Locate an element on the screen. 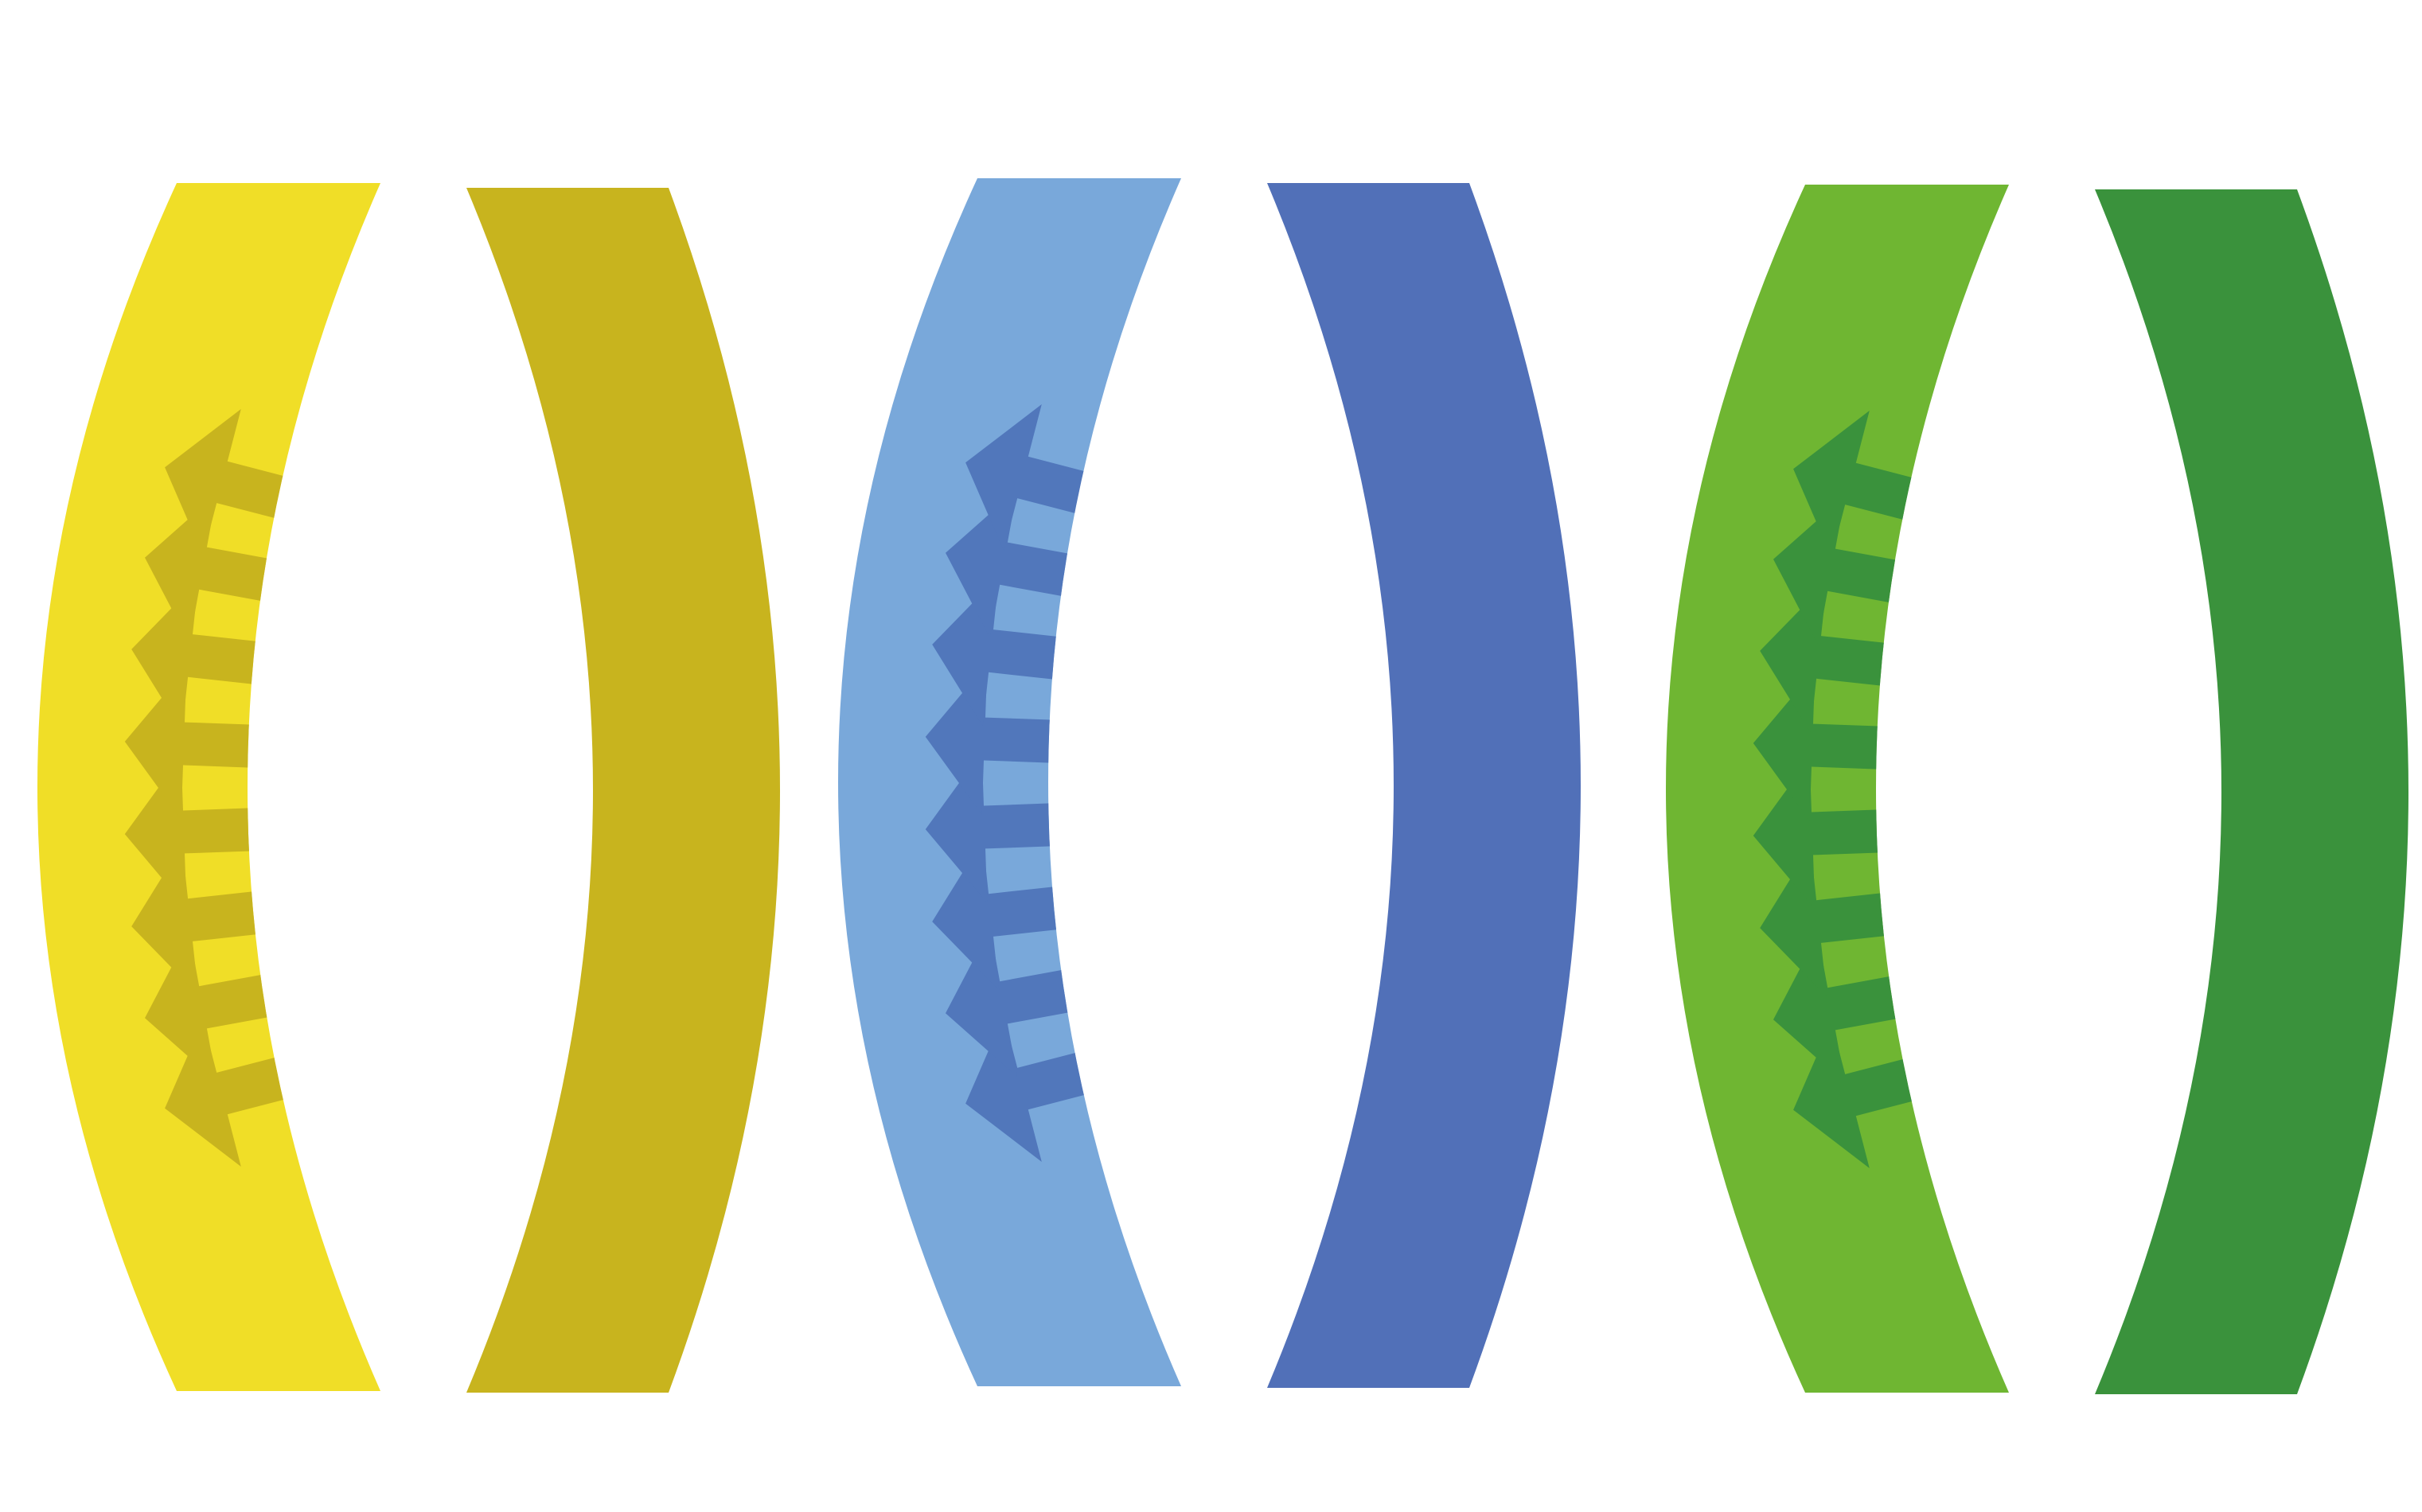  yellow-arrow-band is located at coordinates (209, 787).